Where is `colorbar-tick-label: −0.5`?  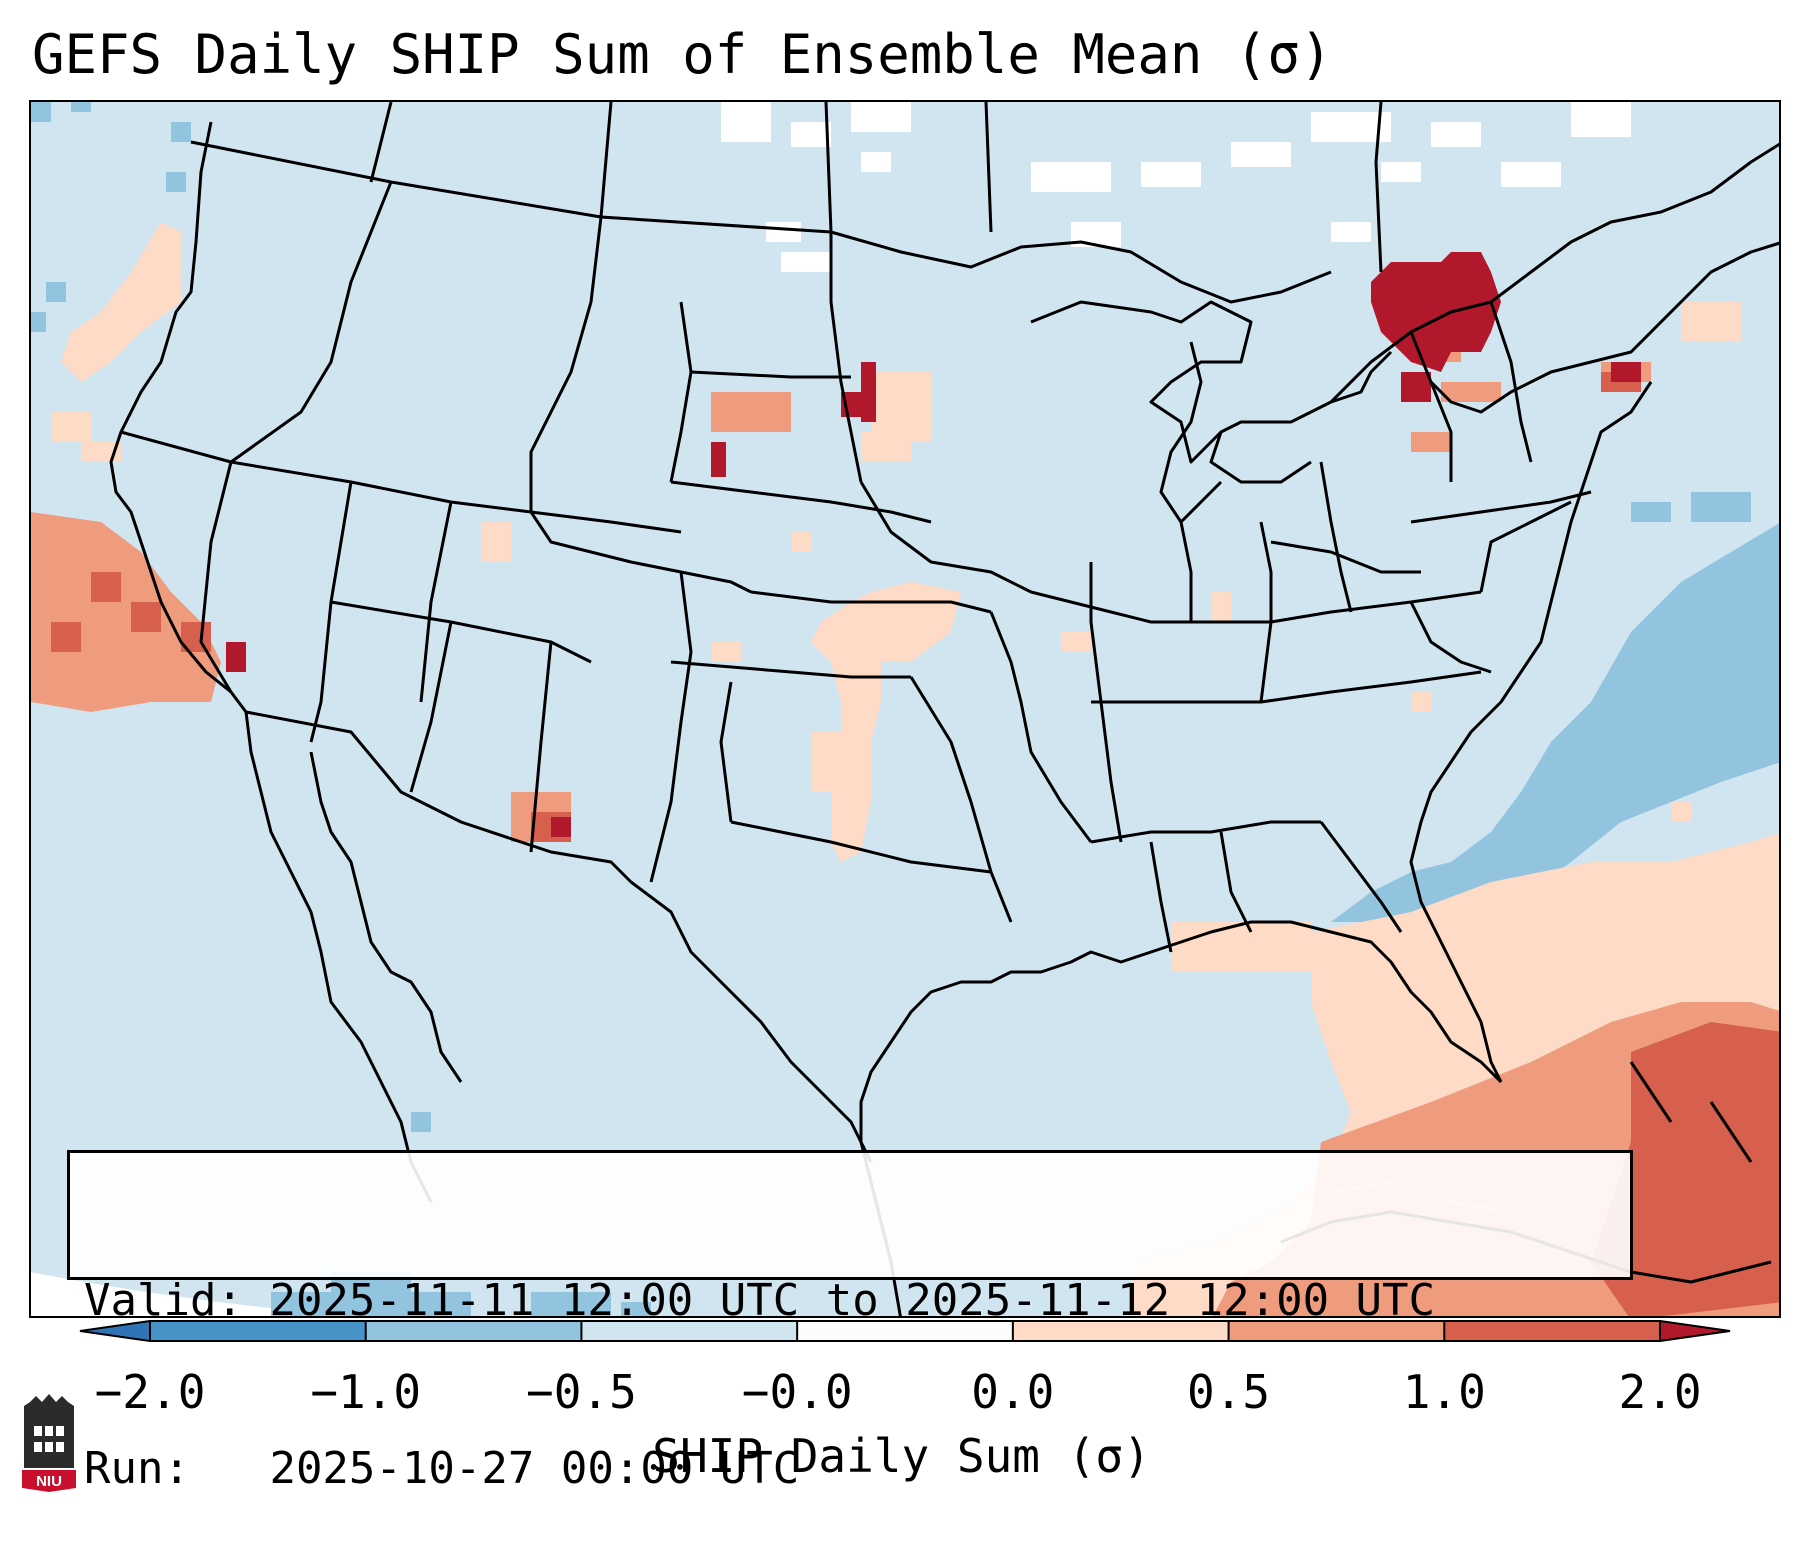
colorbar-tick-label: −0.5 is located at coordinates (581, 1392).